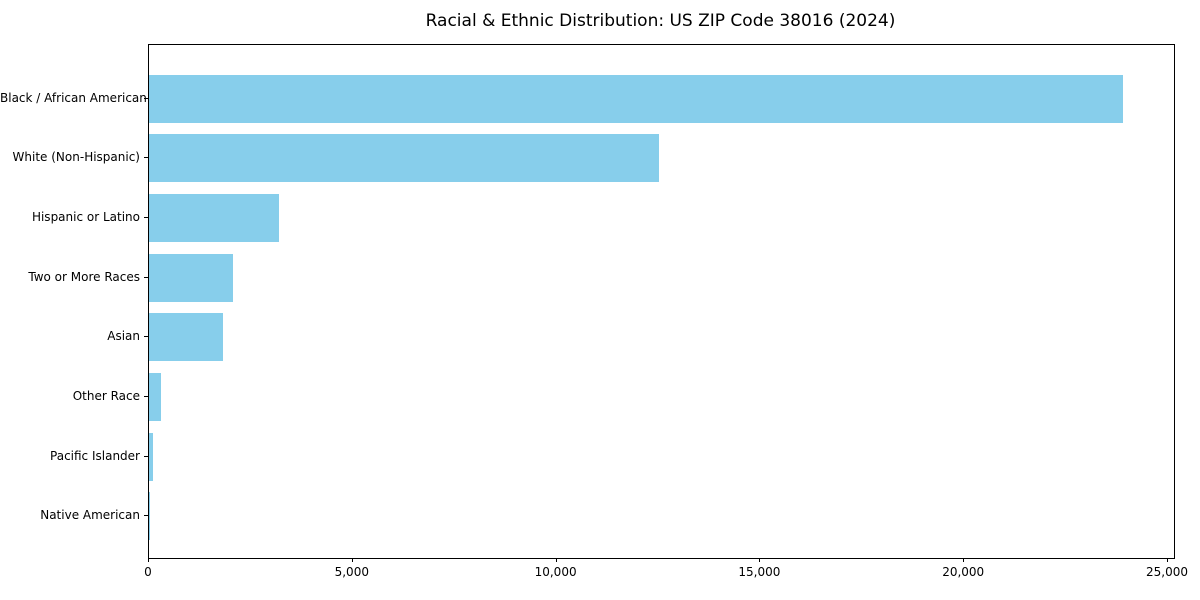  Describe the element at coordinates (76, 157) in the screenshot. I see `y-tick-label: White (Non-Hispanic)` at that location.